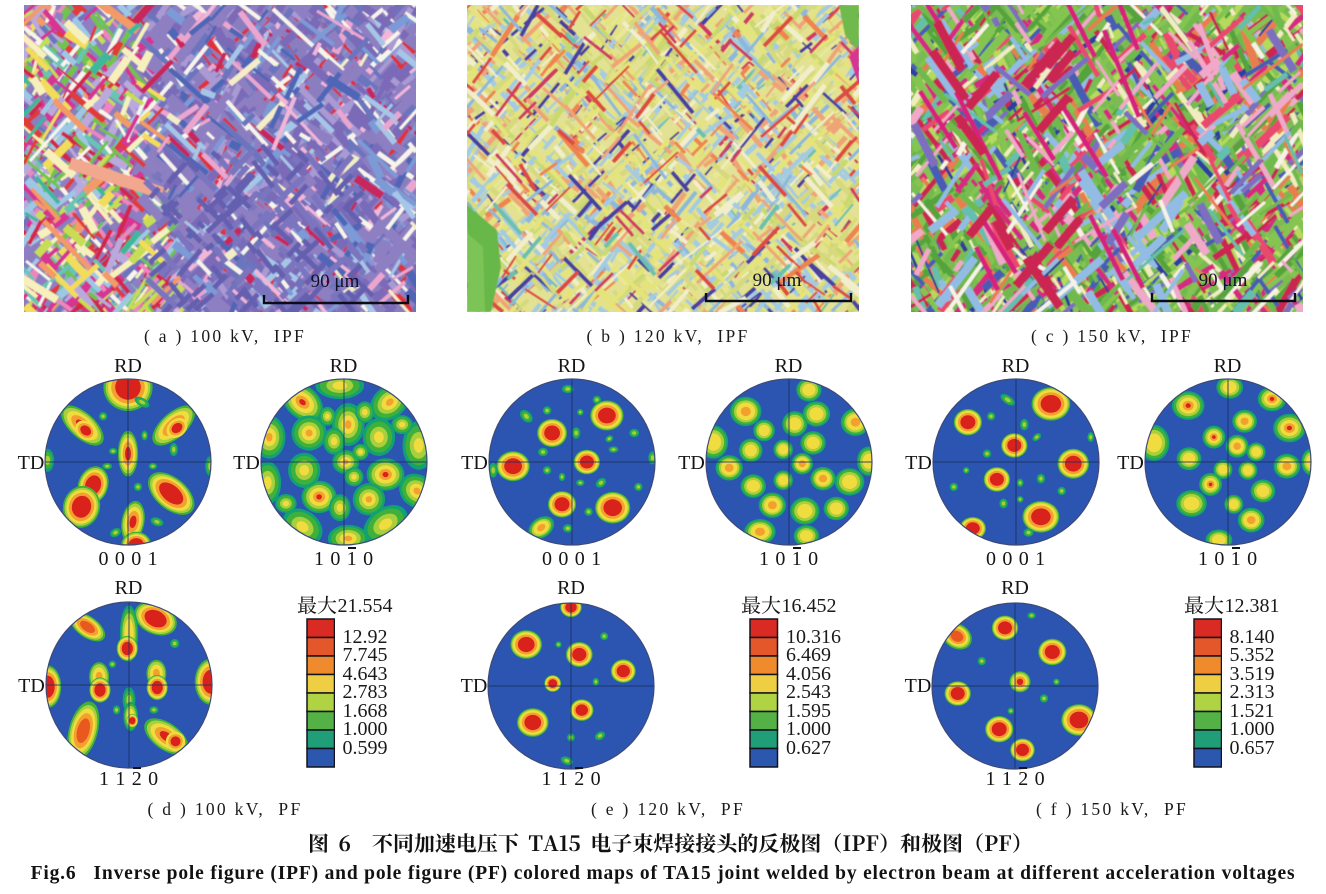  Describe the element at coordinates (1252, 606) in the screenshot. I see `svg-text: 12.381` at that location.